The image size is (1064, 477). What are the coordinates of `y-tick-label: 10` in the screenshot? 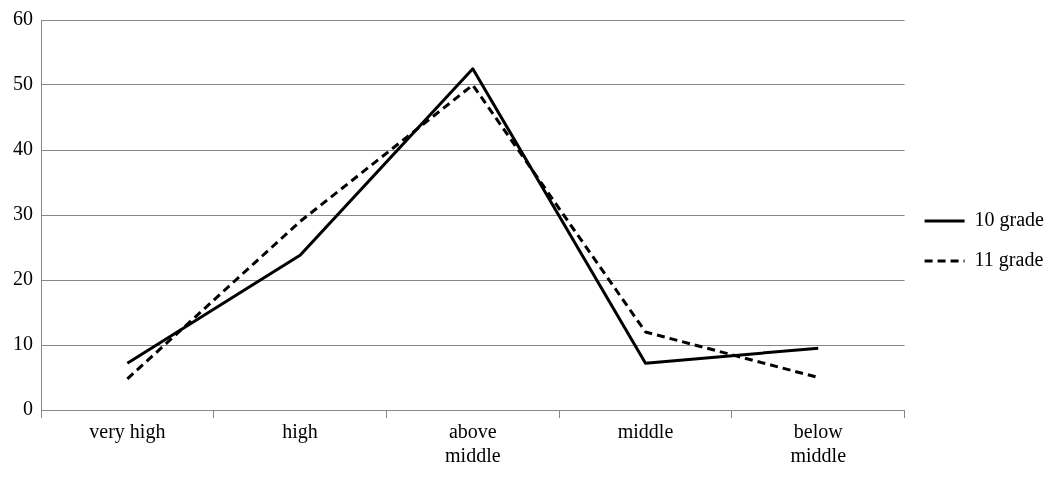 It's located at (23, 343).